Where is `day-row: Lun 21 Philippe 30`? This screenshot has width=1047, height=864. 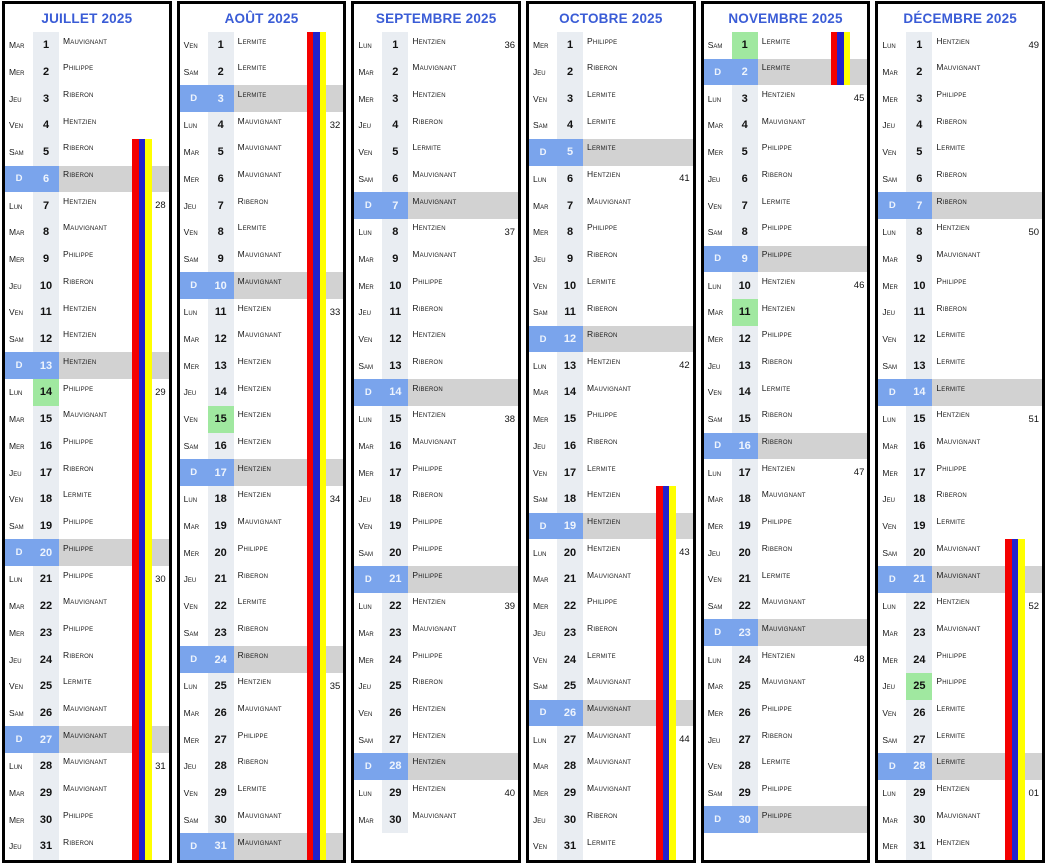
day-row: Lun 21 Philippe 30 is located at coordinates (87, 579).